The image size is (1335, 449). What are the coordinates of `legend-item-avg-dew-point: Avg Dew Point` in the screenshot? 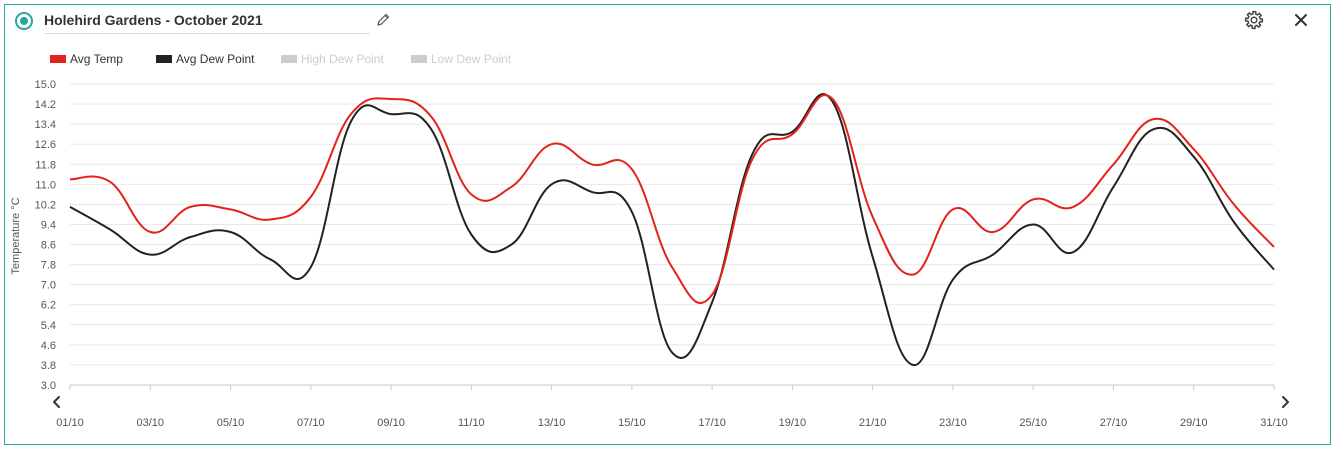 It's located at (205, 59).